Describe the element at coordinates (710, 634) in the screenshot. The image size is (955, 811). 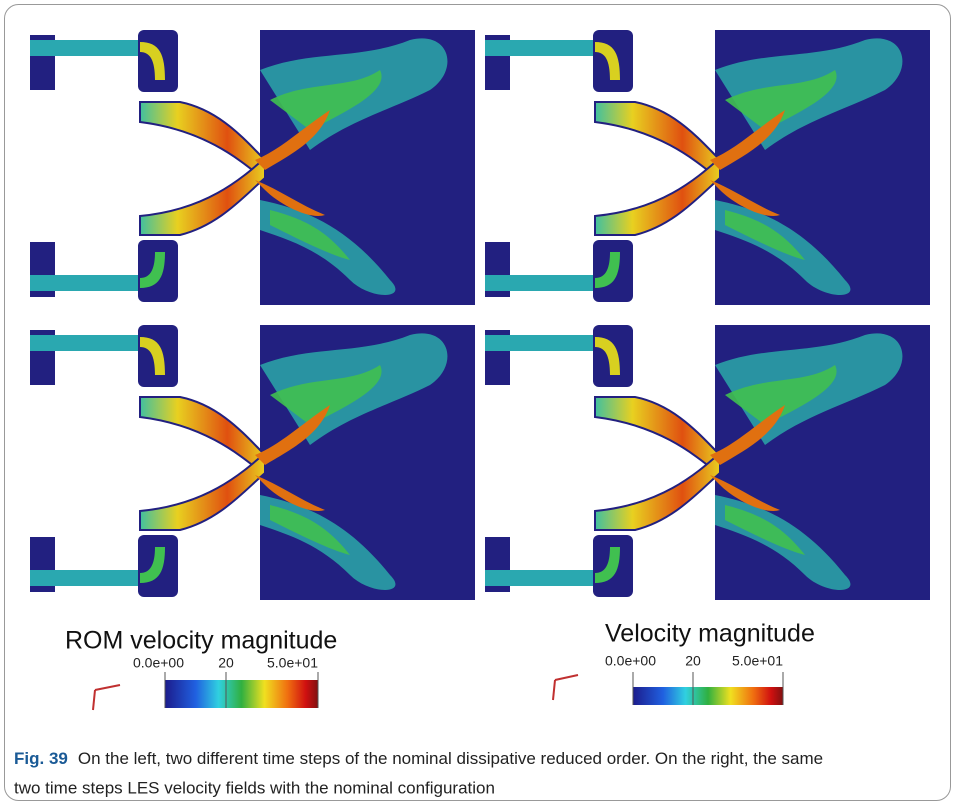
I see `panel-title: Velocity magnitude` at that location.